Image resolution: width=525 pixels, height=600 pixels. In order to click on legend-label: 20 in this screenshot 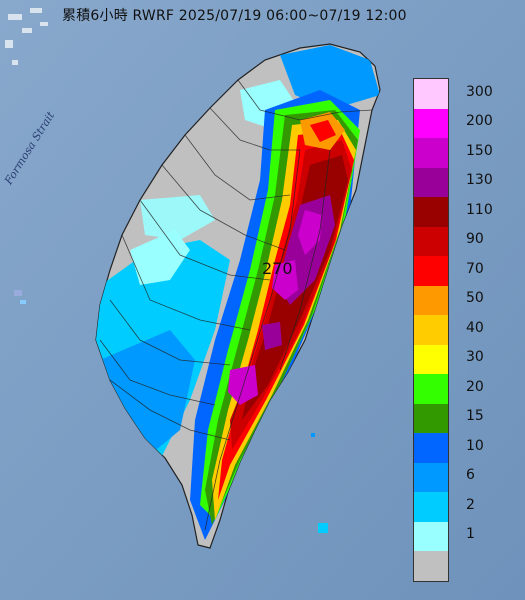, I will do `click(475, 386)`.